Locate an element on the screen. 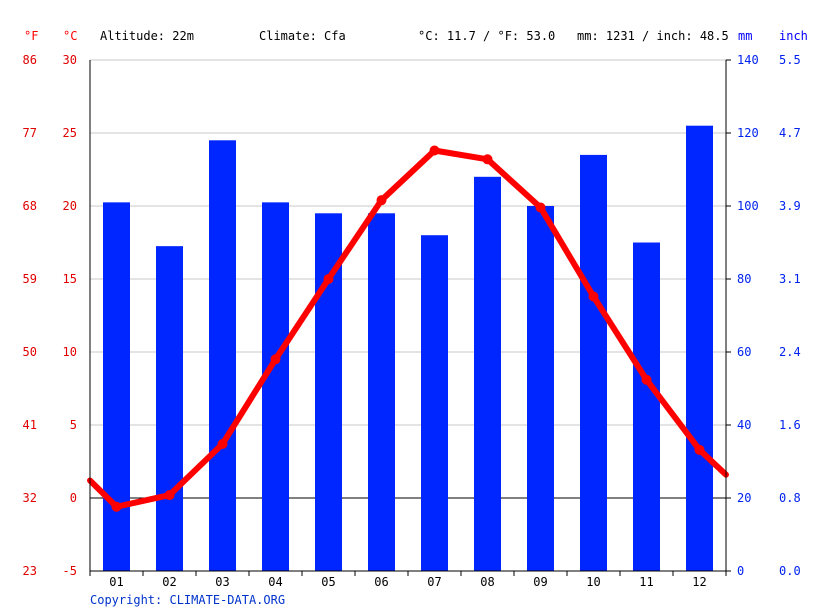 This screenshot has height=611, width=815. inch-tick-label: 1.6 is located at coordinates (790, 425).